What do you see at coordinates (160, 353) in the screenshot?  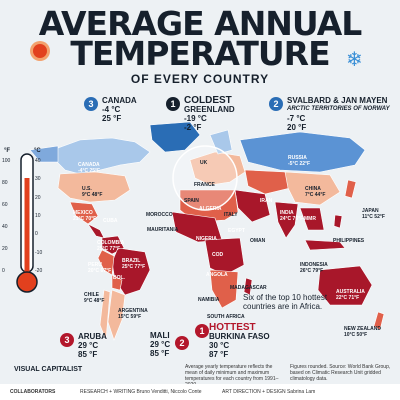 I see `callout-mali-f: 85 °F` at bounding box center [160, 353].